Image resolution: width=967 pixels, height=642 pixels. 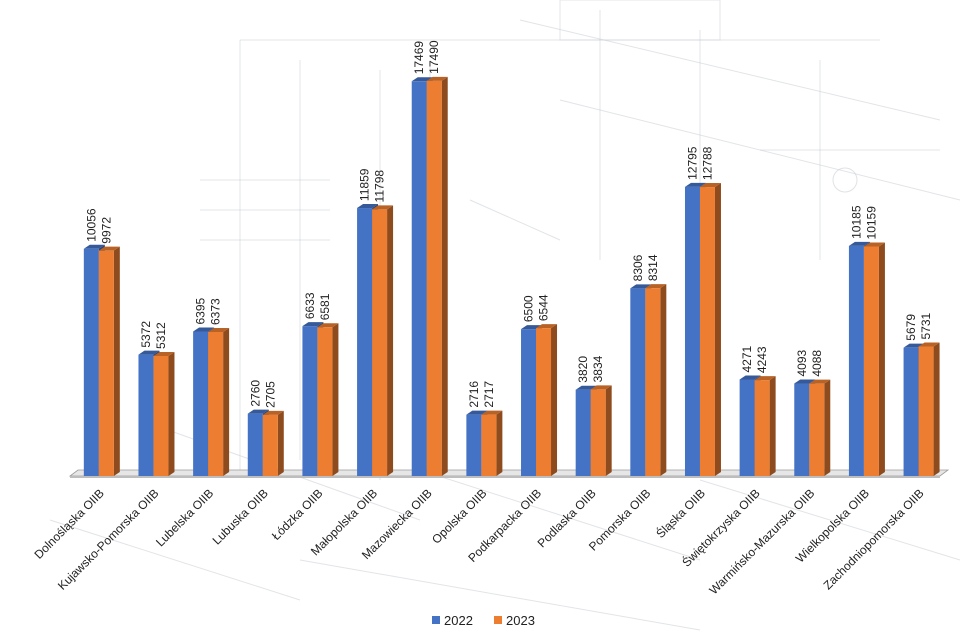 What do you see at coordinates (161, 335) in the screenshot?
I see `value-label: 5312` at bounding box center [161, 335].